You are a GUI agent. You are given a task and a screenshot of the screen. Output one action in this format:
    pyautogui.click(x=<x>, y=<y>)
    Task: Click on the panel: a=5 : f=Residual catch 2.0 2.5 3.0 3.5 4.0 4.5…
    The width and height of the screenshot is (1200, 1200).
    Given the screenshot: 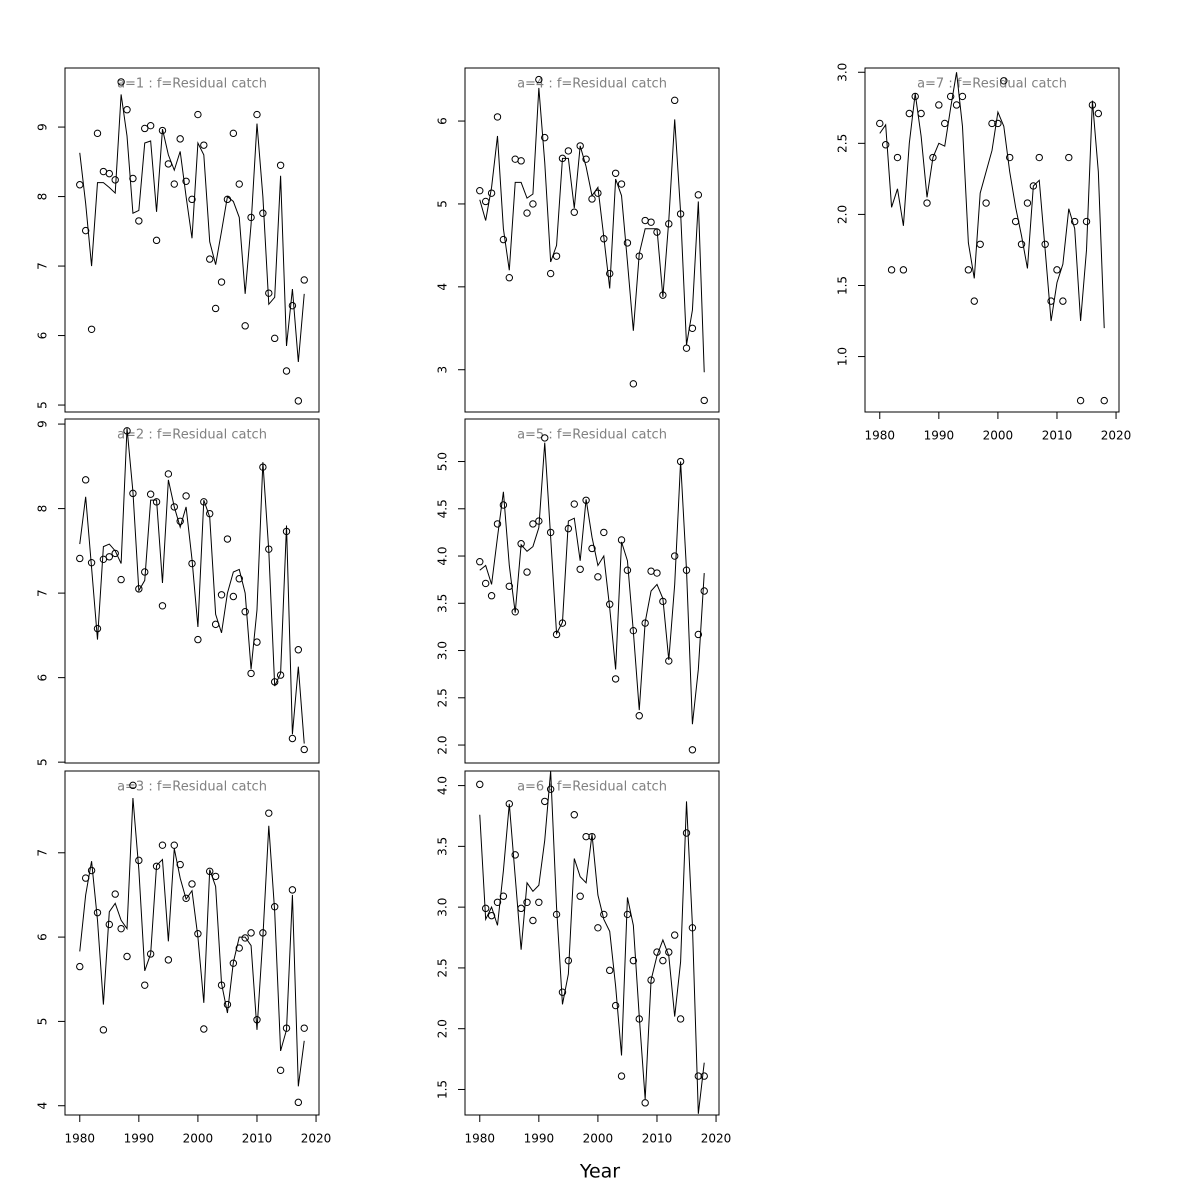 What is the action you would take?
    pyautogui.click(x=578, y=591)
    